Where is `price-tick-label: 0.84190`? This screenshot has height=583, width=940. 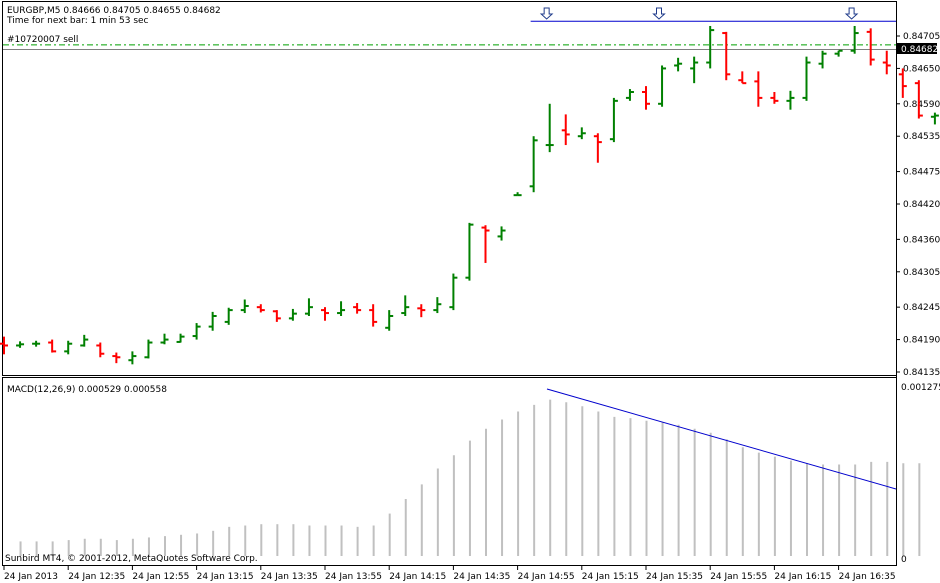
price-tick-label: 0.84190 is located at coordinates (921, 341).